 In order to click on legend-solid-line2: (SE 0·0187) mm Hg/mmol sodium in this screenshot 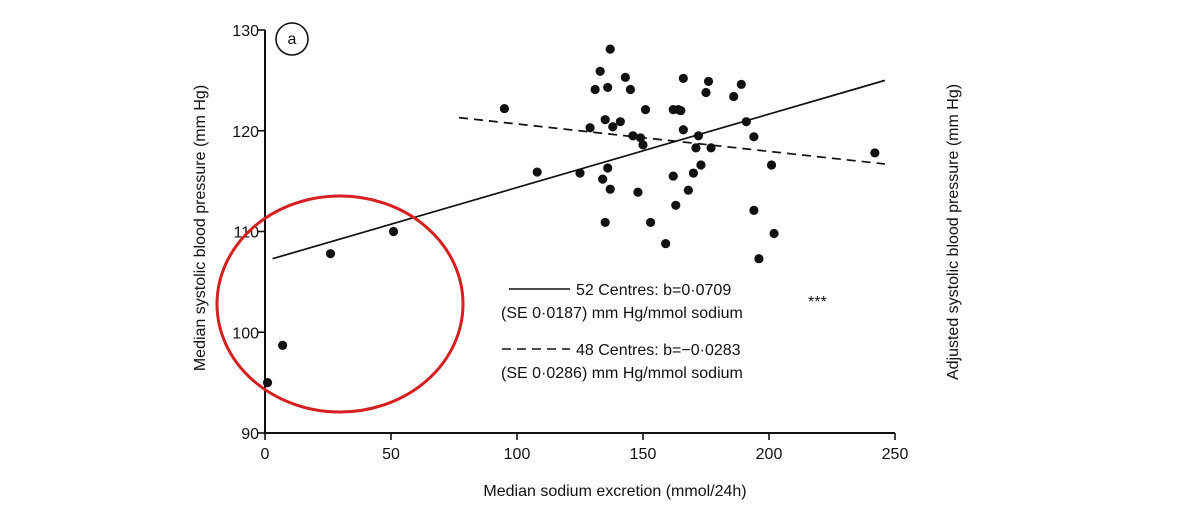, I will do `click(622, 313)`.